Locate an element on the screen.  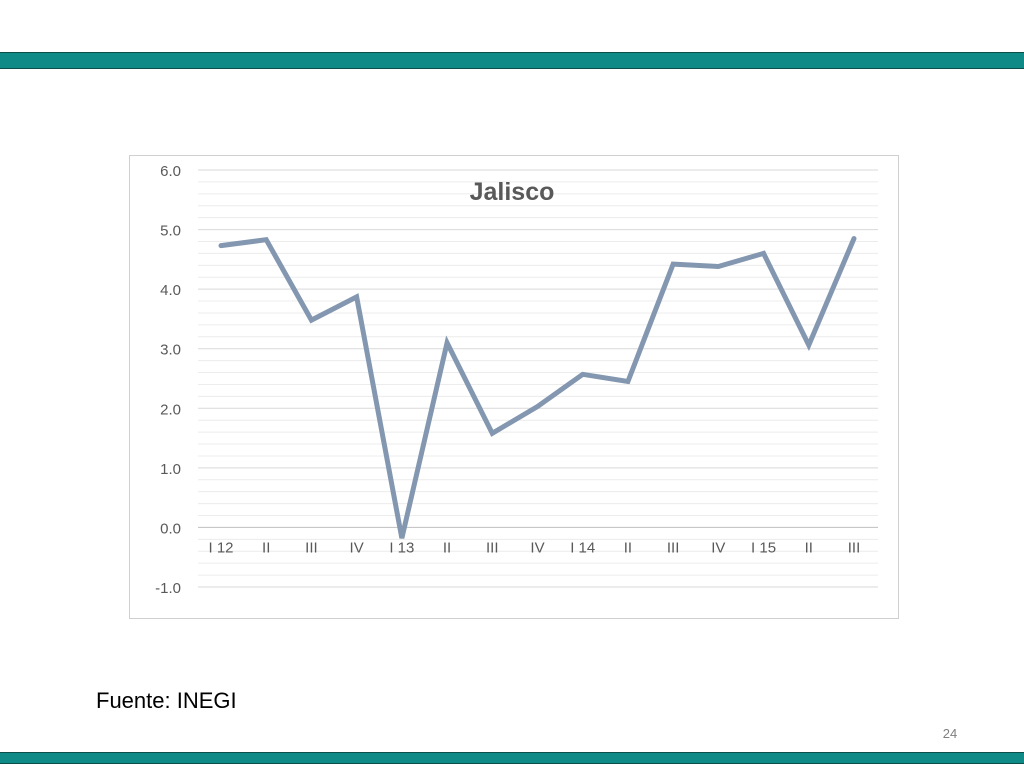
source-note: Fuente: INEGI is located at coordinates (166, 700).